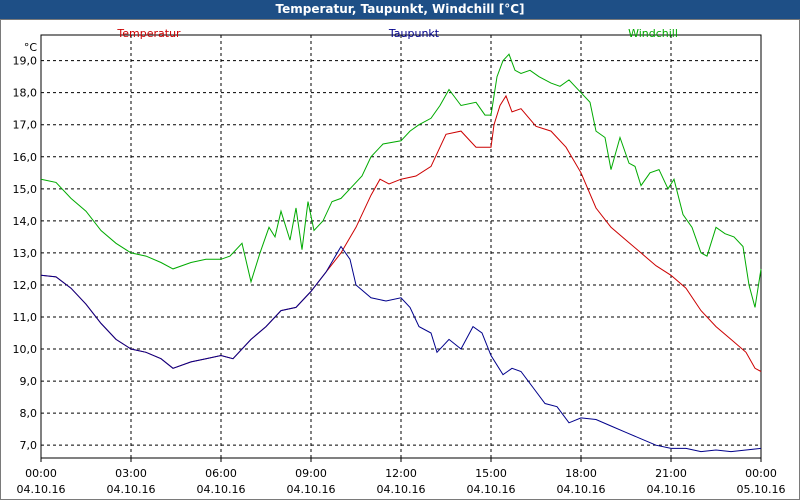  Describe the element at coordinates (25, 349) in the screenshot. I see `y-tick-label: 10,0` at that location.